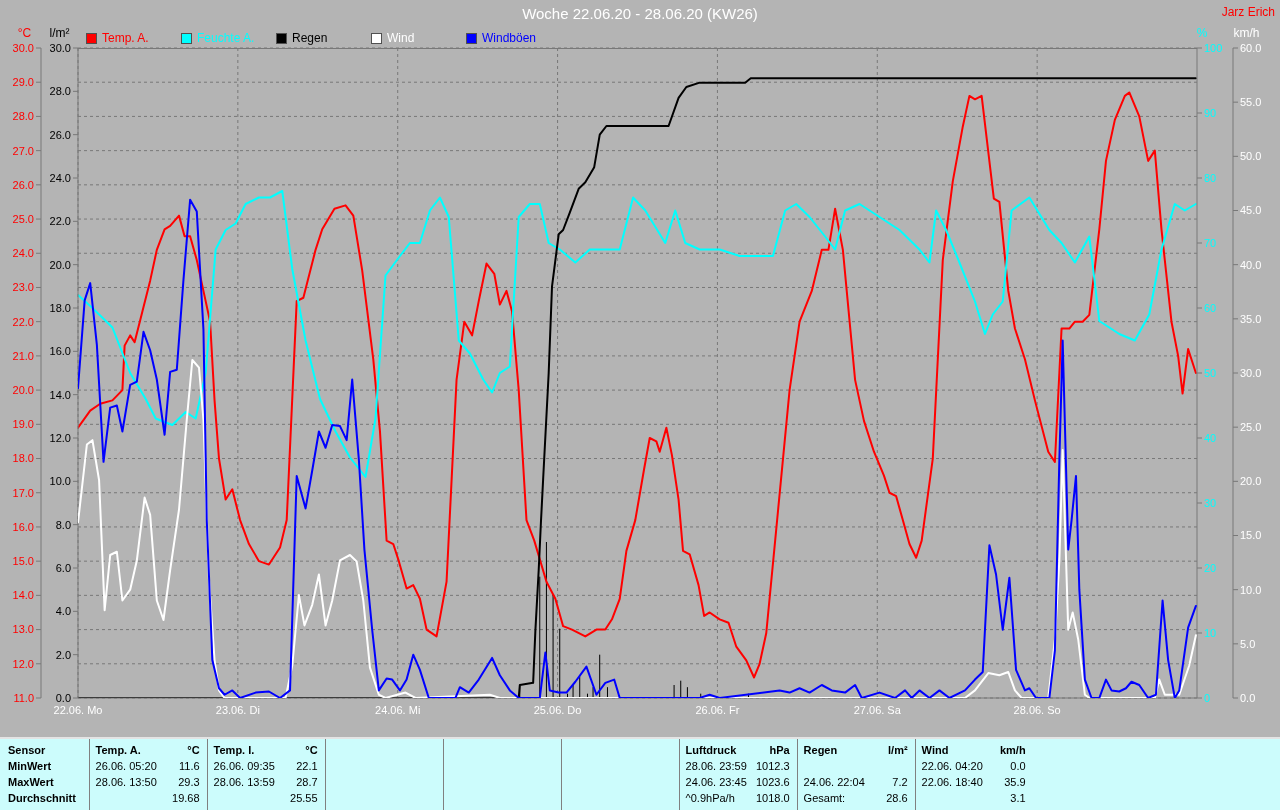 The height and width of the screenshot is (810, 1280). Describe the element at coordinates (23, 287) in the screenshot. I see `y-tick-label: 23.0` at that location.